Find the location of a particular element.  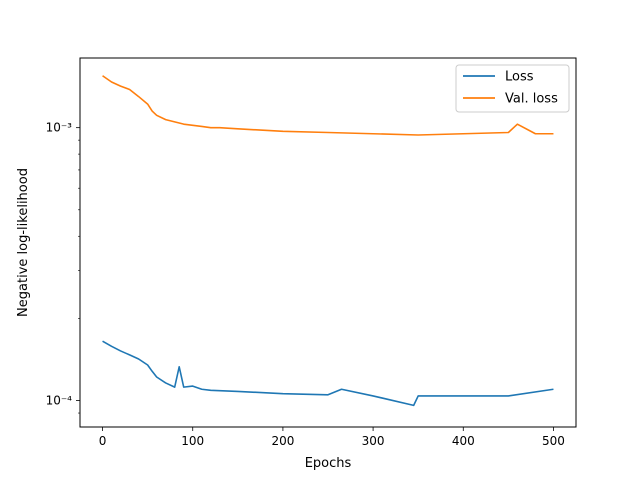

y-tick-label: 10⁻³ is located at coordinates (59, 128).